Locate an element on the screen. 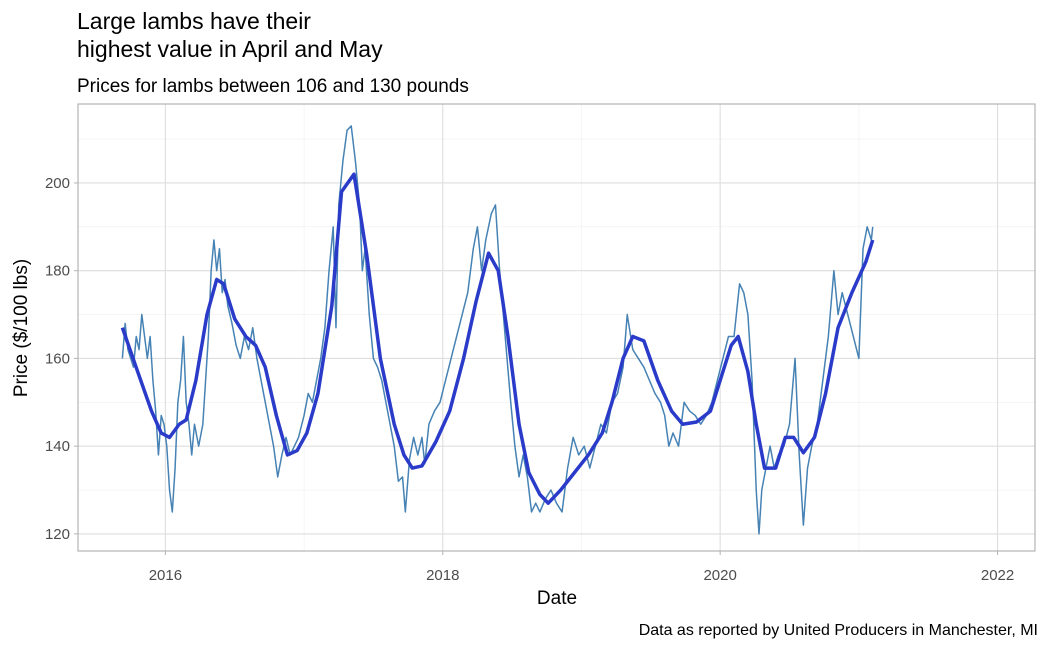  x-tick-label: 2018 is located at coordinates (442, 575).